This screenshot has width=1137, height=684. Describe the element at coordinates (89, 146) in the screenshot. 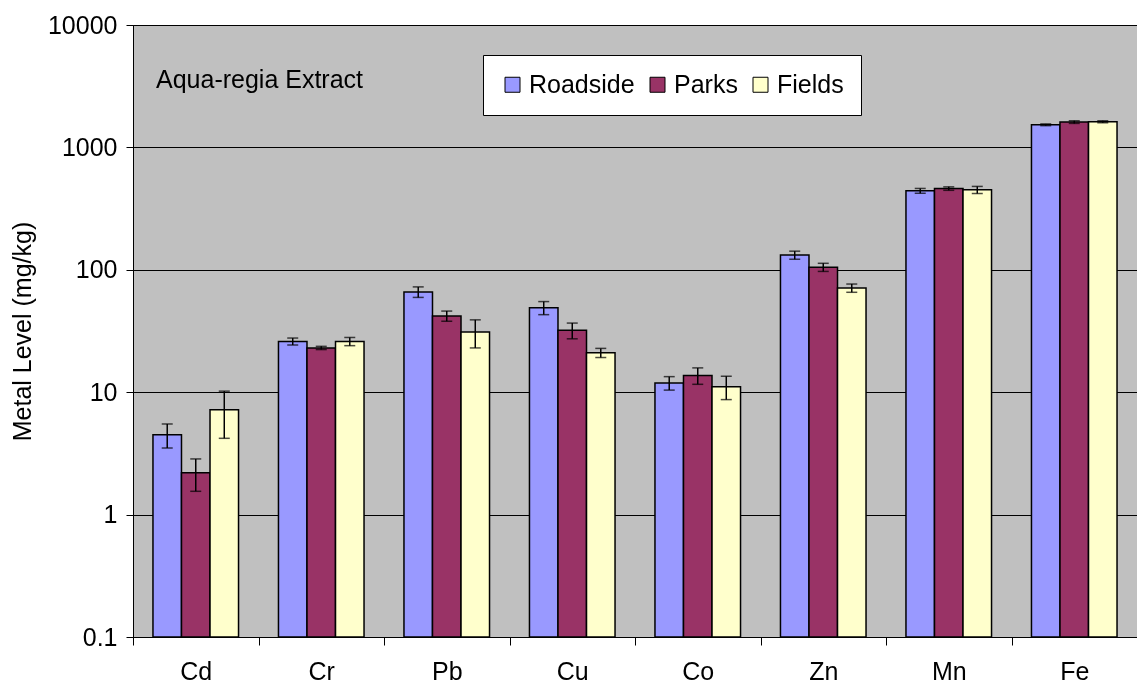

I see `y-tick-label: 1000` at that location.